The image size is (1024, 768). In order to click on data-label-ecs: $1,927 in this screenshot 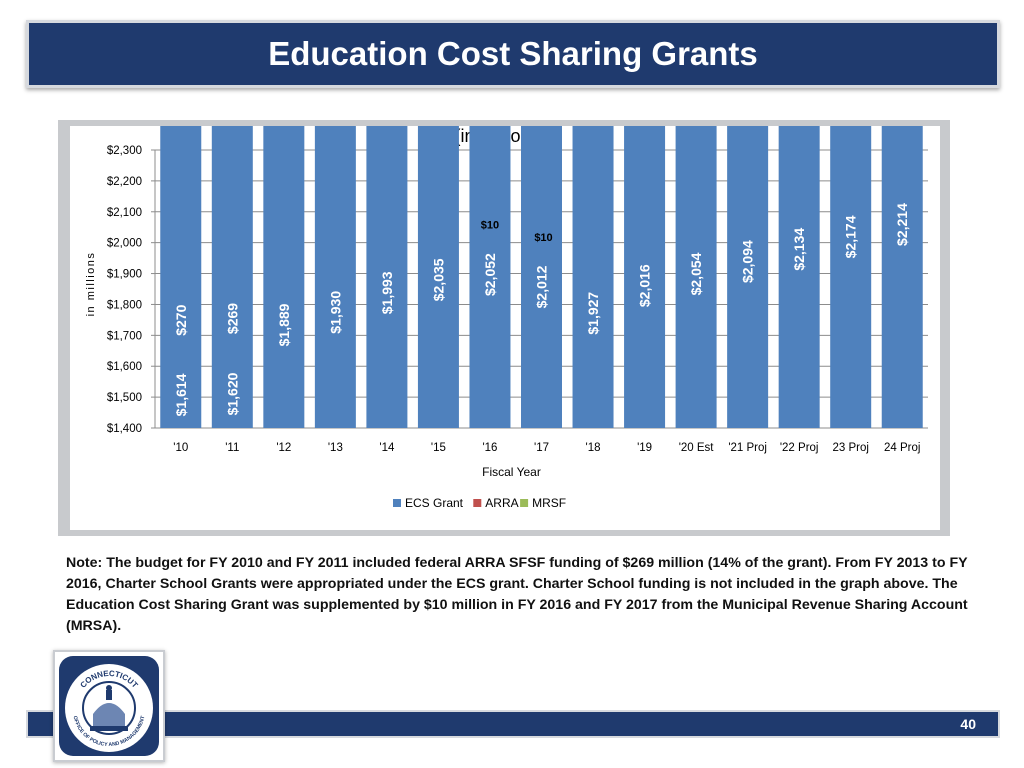, I will do `click(593, 313)`.